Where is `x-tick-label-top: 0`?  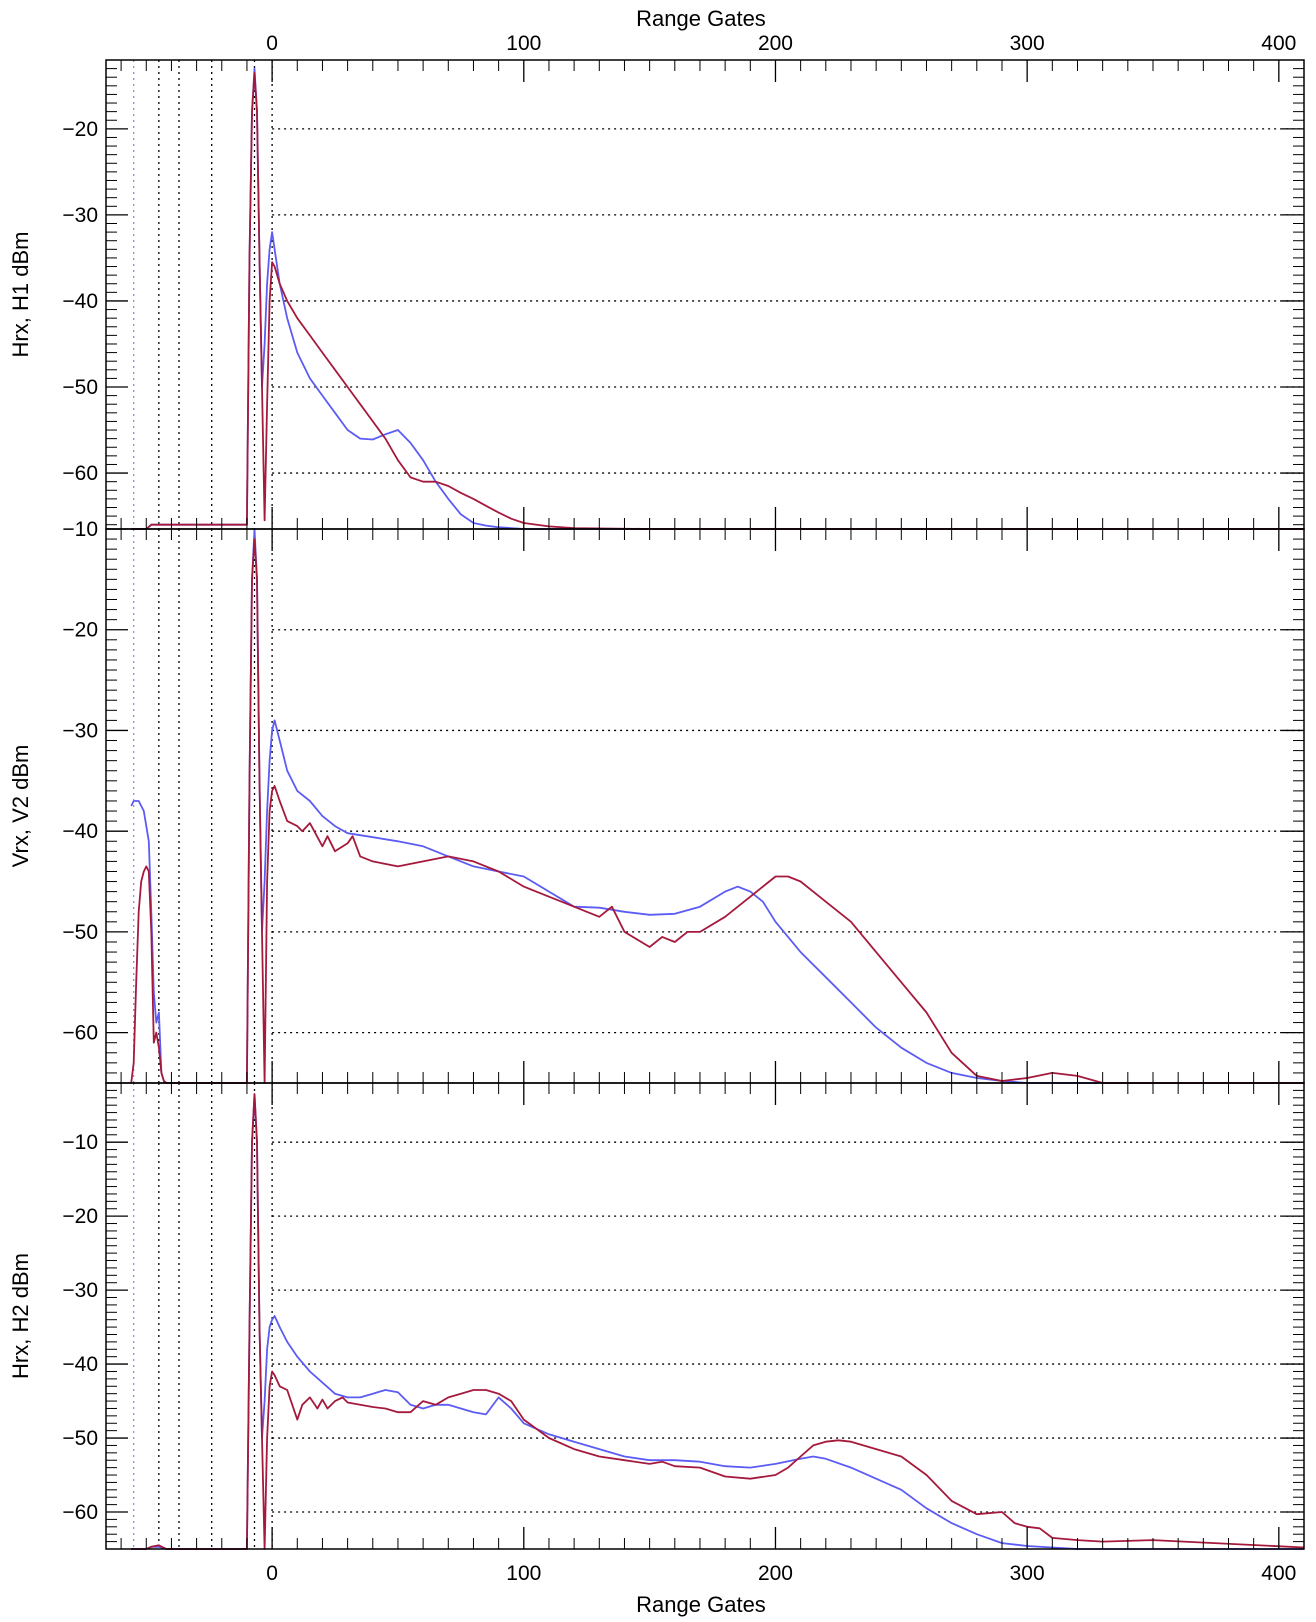
x-tick-label-top: 0 is located at coordinates (272, 43).